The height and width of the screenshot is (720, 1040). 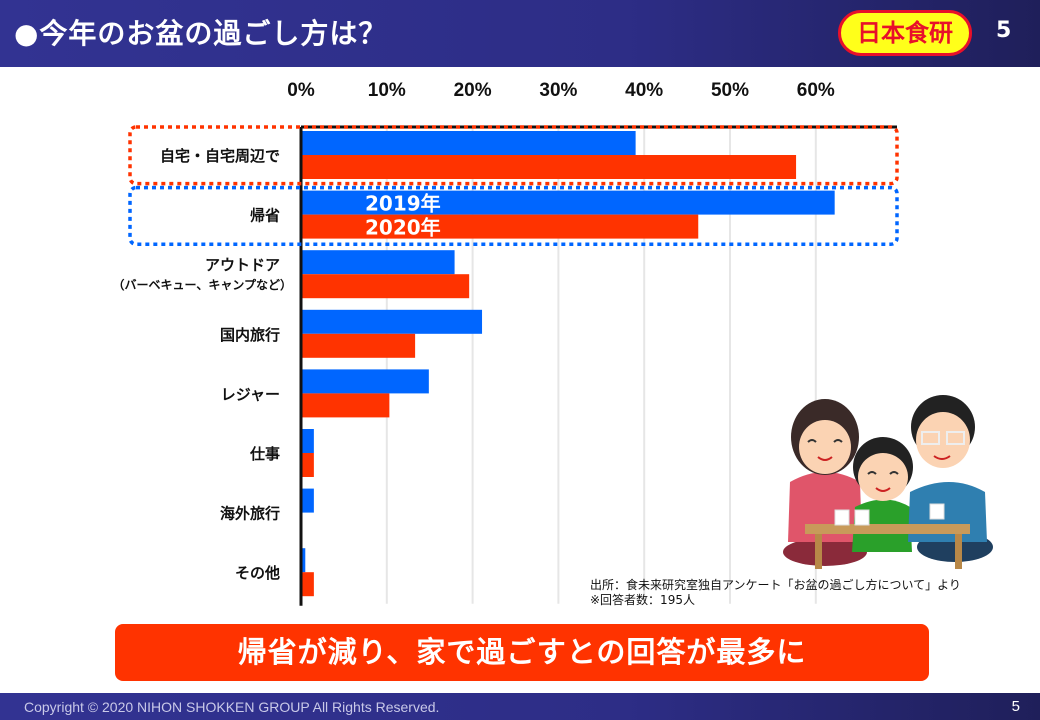 What do you see at coordinates (473, 90) in the screenshot?
I see `x-tick-label: 20%` at bounding box center [473, 90].